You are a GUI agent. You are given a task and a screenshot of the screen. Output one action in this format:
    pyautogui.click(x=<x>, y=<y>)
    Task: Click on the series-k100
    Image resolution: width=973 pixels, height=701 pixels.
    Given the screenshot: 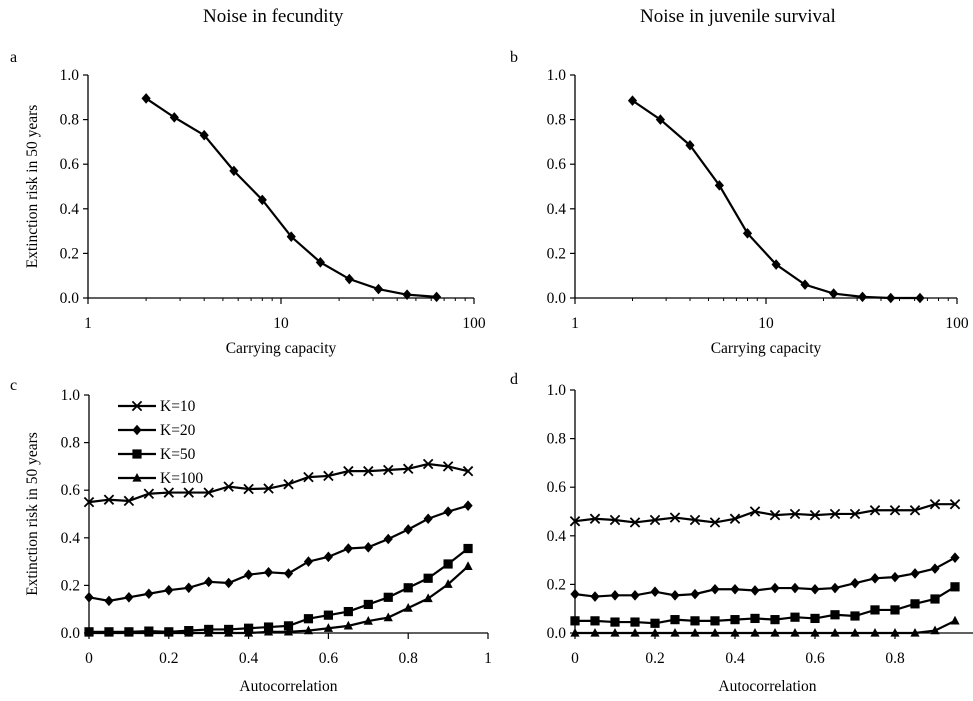 What is the action you would take?
    pyautogui.click(x=765, y=626)
    